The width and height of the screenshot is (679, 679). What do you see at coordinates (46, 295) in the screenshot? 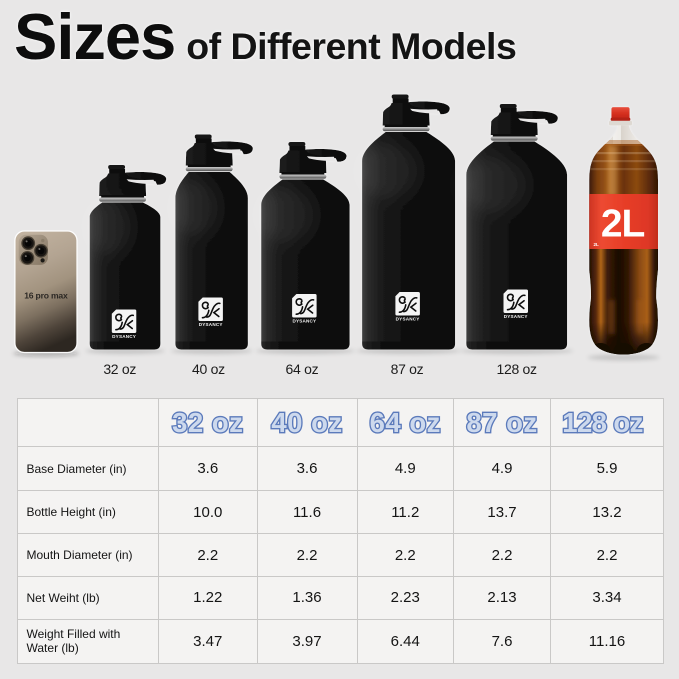
I see `svg-text: 16 pro max` at bounding box center [46, 295].